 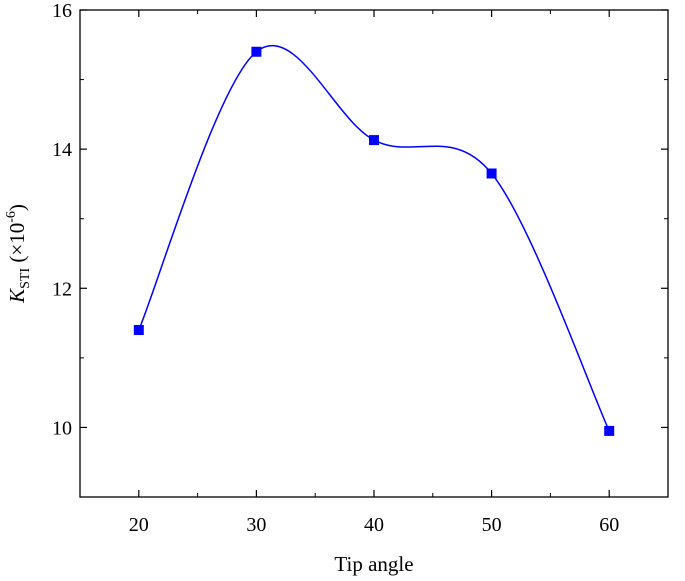 What do you see at coordinates (62, 11) in the screenshot?
I see `y-tick-label: 16` at bounding box center [62, 11].